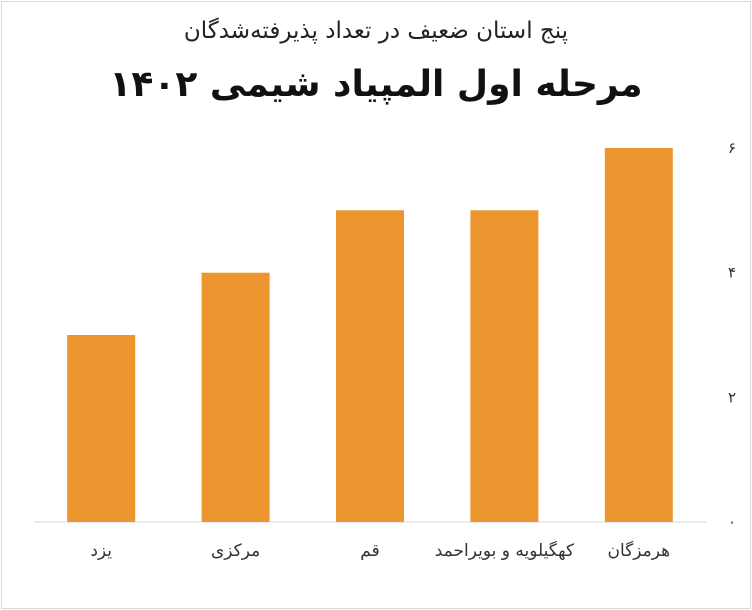 This screenshot has height=610, width=752. What do you see at coordinates (732, 148) in the screenshot?
I see `y-tick-label: ۶` at bounding box center [732, 148].